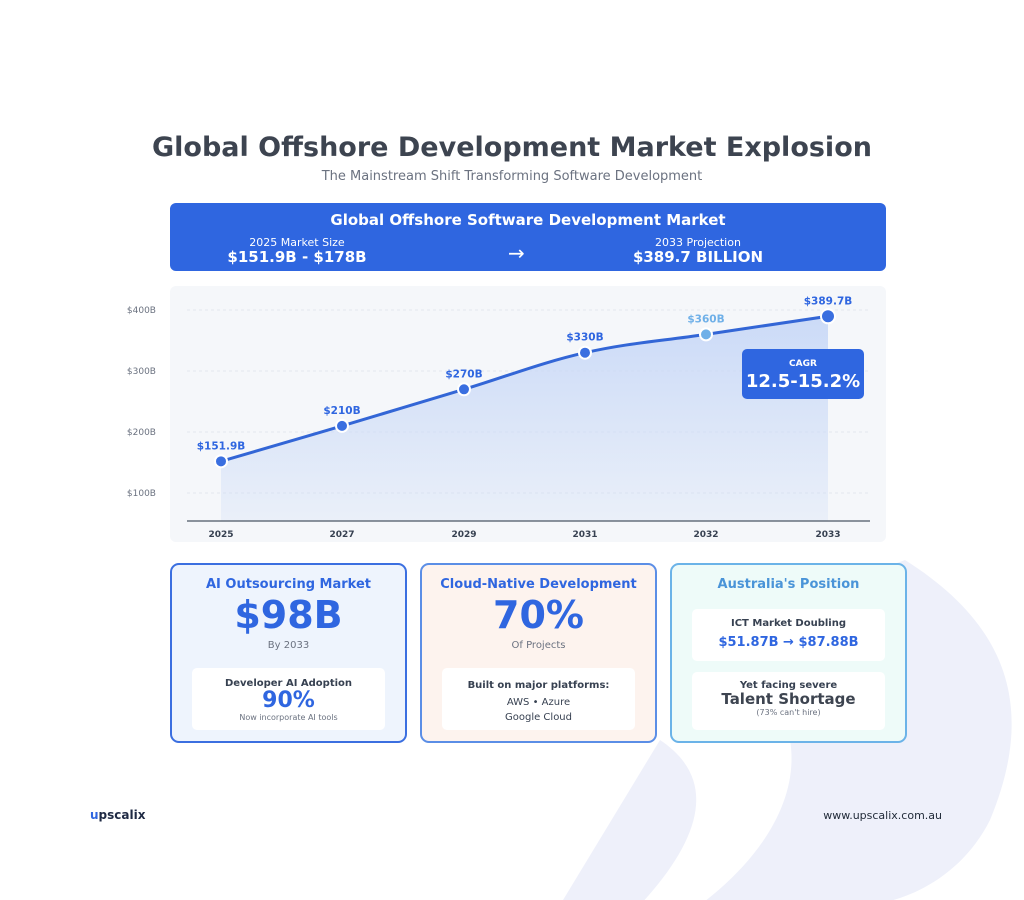 The height and width of the screenshot is (900, 1024). Describe the element at coordinates (538, 584) in the screenshot. I see `card-title: Cloud-Native Development` at that location.